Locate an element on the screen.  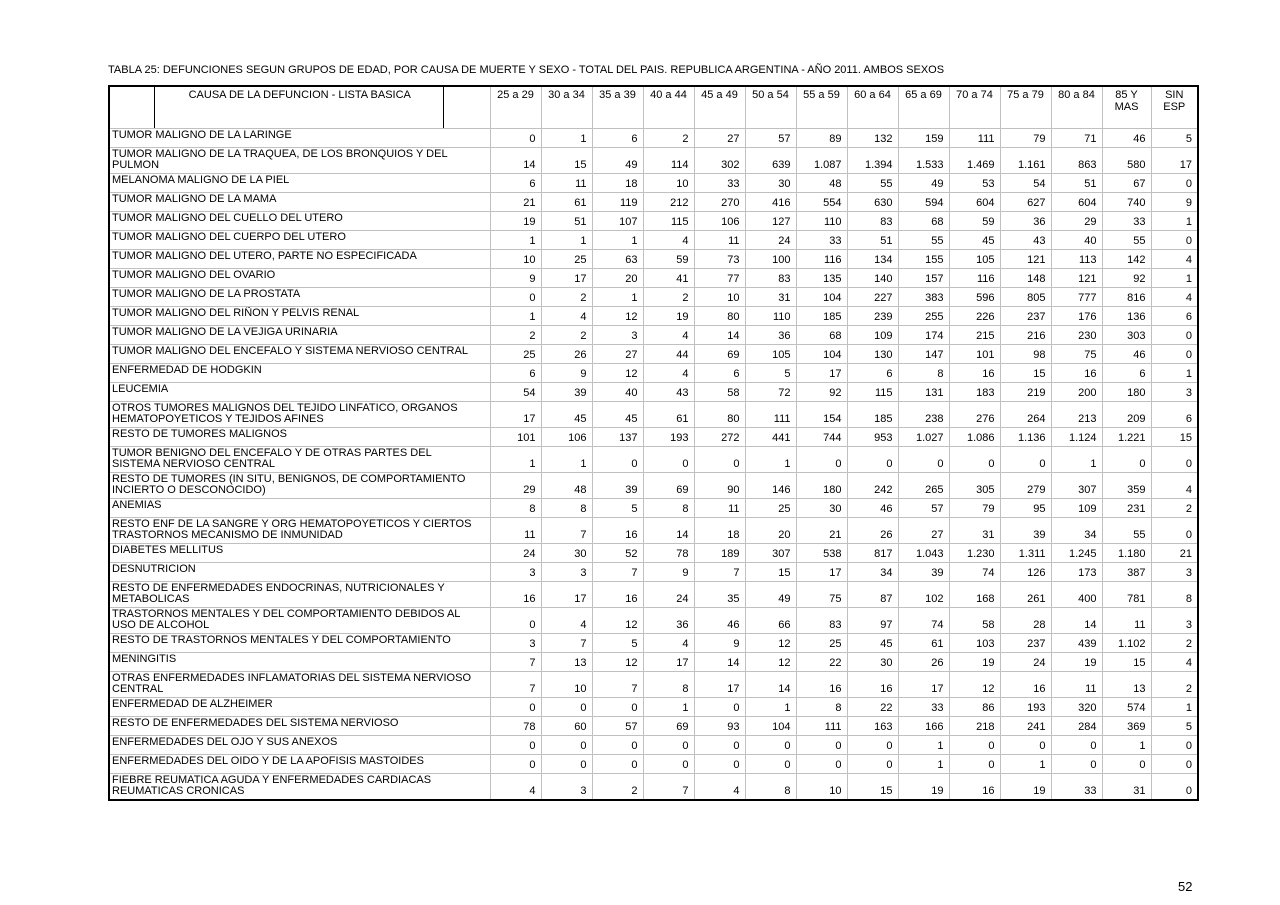
value-cell: 78 is located at coordinates (668, 552).